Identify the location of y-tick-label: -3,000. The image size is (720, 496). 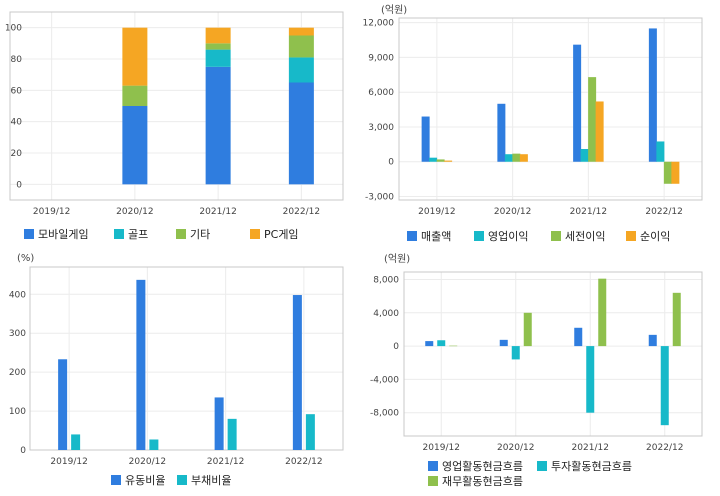
(379, 198).